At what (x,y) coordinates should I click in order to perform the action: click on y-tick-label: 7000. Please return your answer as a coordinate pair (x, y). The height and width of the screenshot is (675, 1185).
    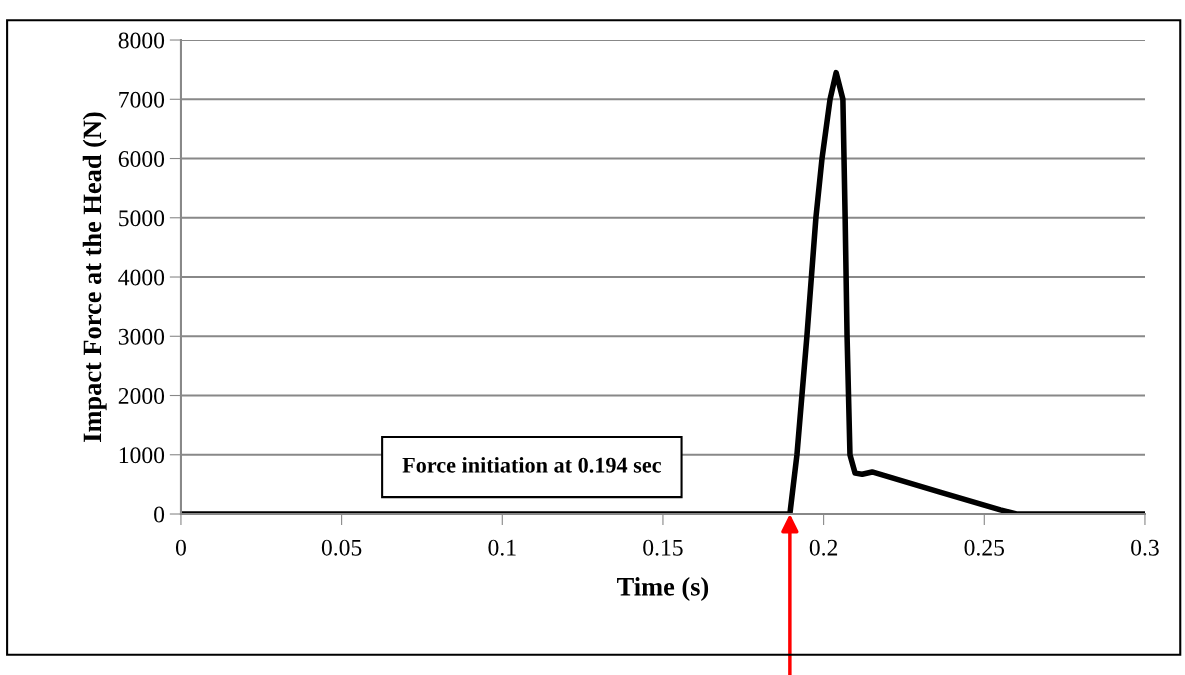
    Looking at the image, I should click on (142, 99).